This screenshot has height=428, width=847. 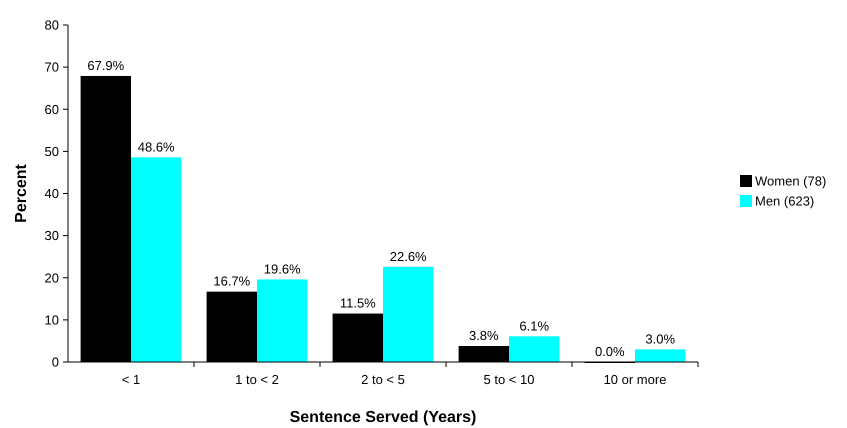 I want to click on y-tick-label: 30, so click(x=51, y=236).